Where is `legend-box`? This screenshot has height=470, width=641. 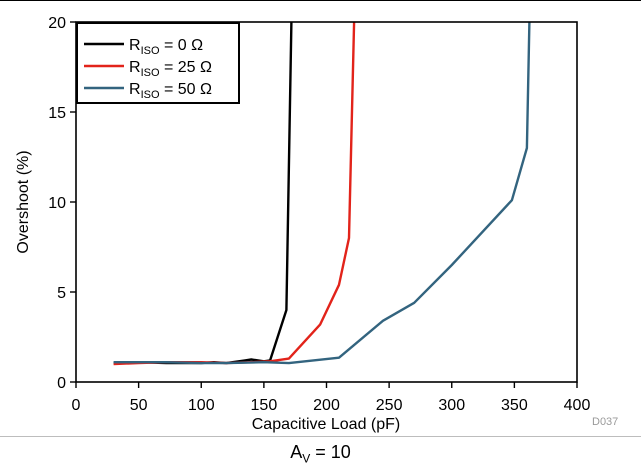 legend-box is located at coordinates (158, 63).